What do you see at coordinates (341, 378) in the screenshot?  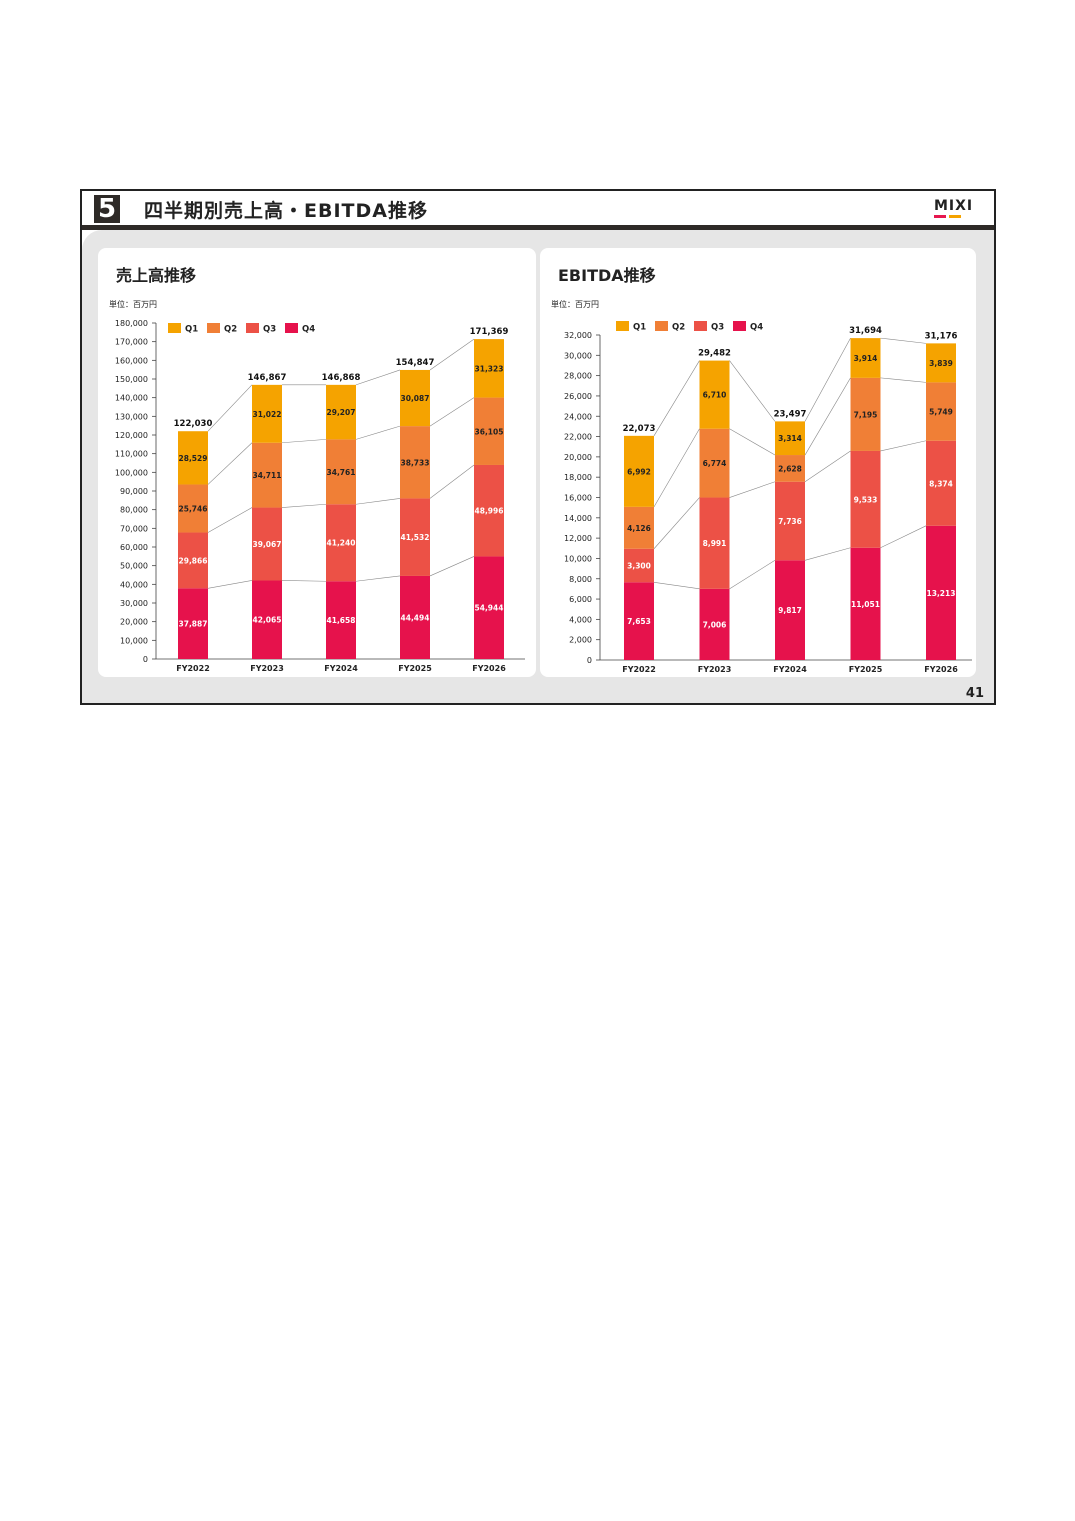 I see `total-label: 146,868` at bounding box center [341, 378].